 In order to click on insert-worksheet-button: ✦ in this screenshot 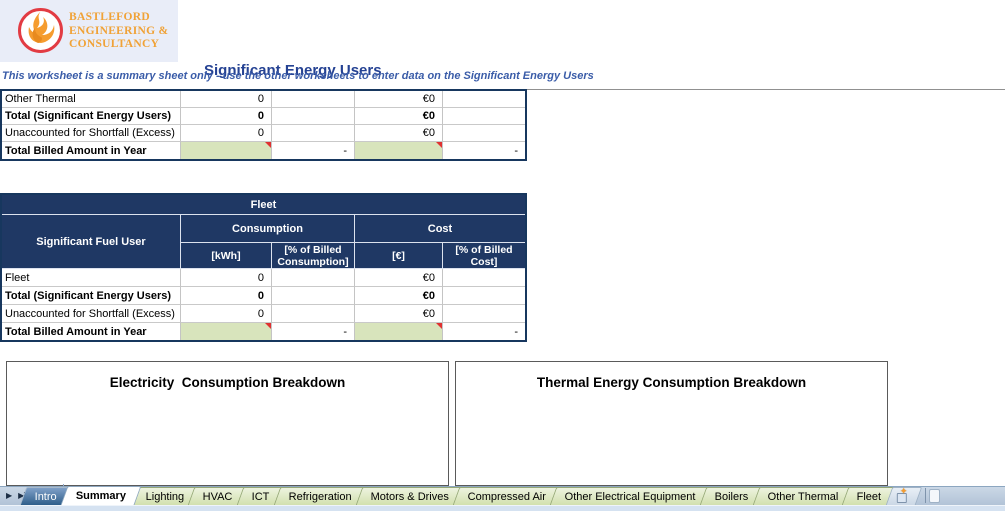, I will do `click(904, 495)`.